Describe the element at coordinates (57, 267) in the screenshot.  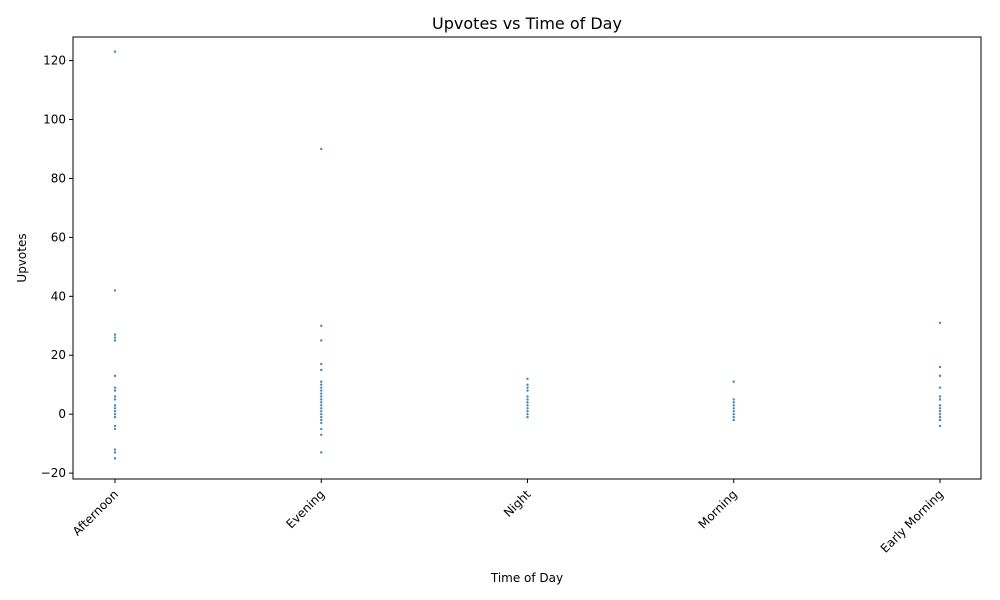
I see `y-axis-ticks: −20 0 20 40 60 80 100 120` at that location.